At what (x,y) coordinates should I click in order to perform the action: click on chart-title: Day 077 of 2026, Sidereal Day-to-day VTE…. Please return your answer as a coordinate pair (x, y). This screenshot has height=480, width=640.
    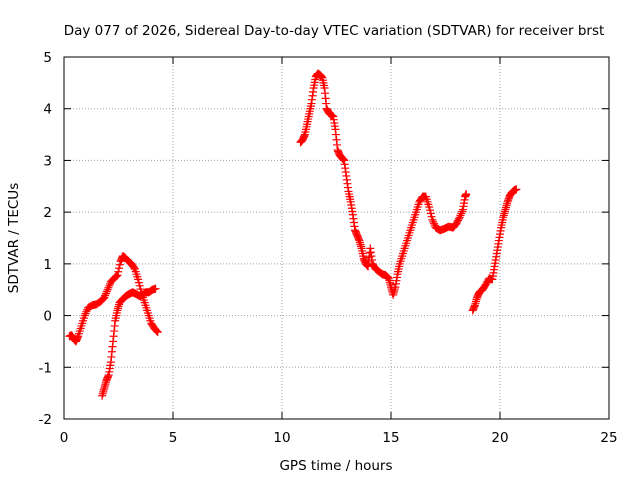
    Looking at the image, I should click on (334, 31).